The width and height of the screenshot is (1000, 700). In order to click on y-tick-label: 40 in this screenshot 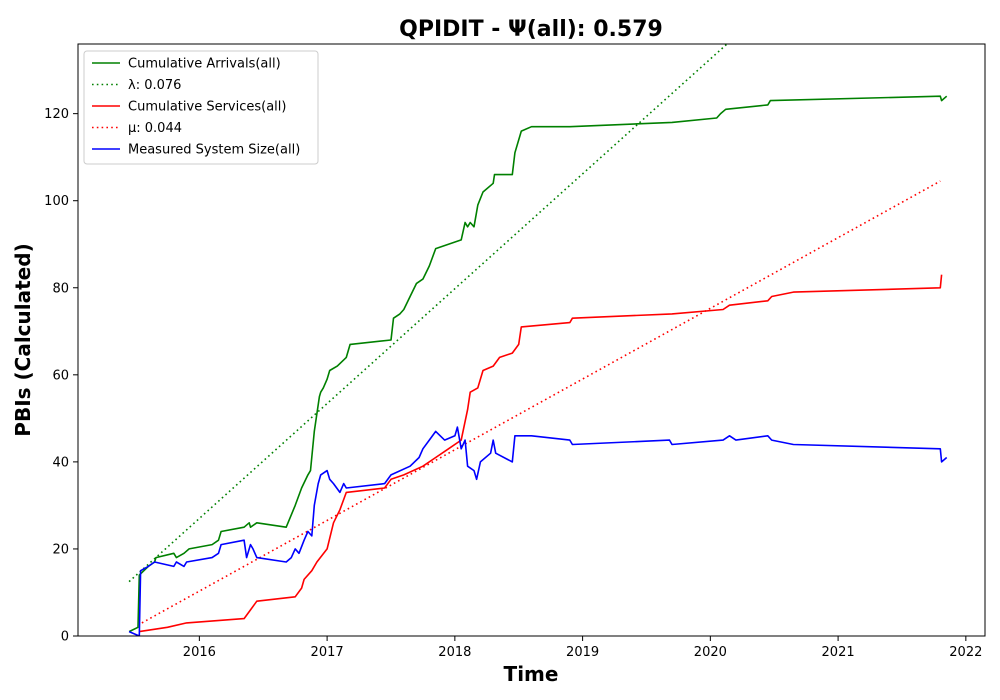, I will do `click(60, 462)`.